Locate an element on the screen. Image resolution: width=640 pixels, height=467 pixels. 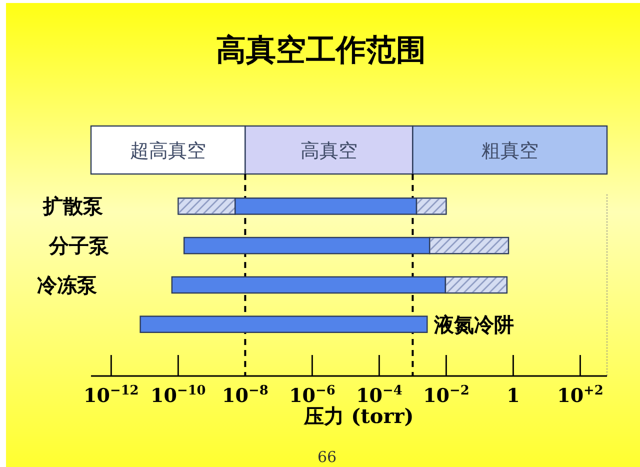
x-tick-label: 10$^{−8}$ is located at coordinates (245, 395).